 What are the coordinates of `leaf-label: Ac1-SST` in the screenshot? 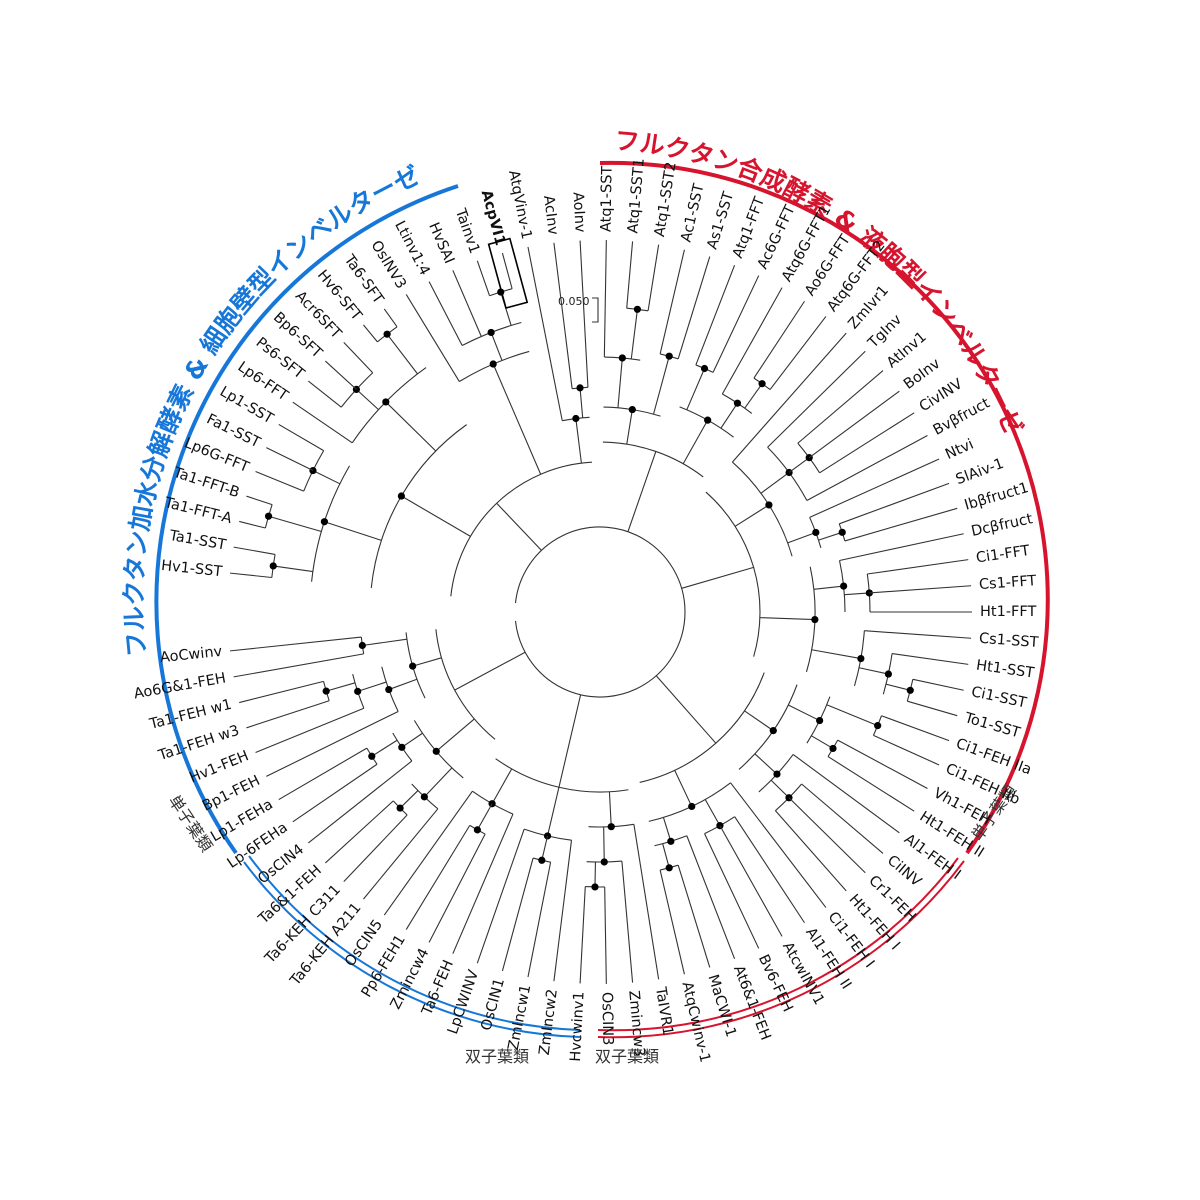 It's located at (692, 213).